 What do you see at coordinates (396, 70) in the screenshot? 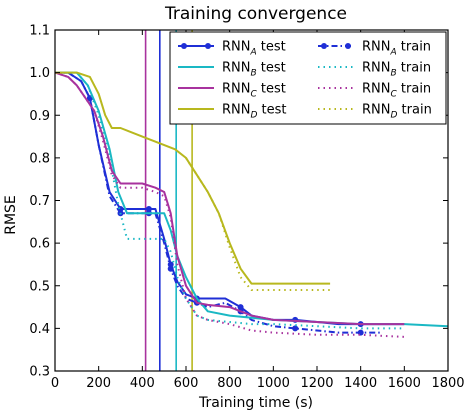
I see `legend-rnn-b-train-label: RNNB train` at bounding box center [396, 70].